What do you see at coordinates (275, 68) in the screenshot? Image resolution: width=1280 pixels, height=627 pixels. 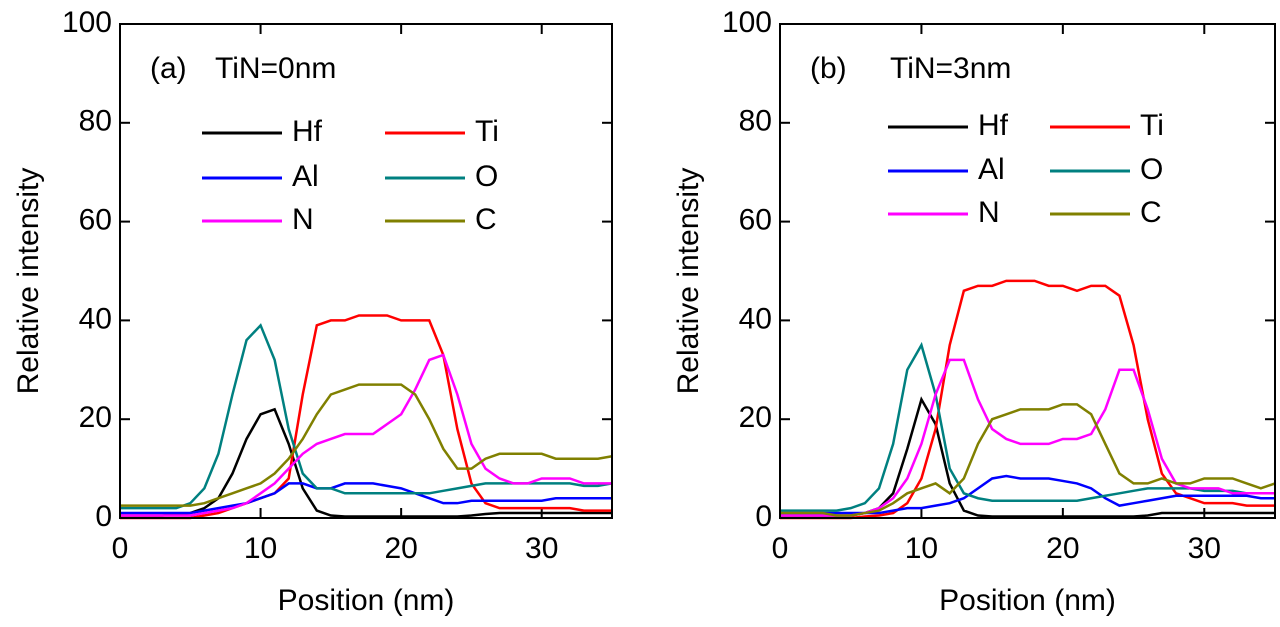 I see `annotation: TiN=0nm` at bounding box center [275, 68].